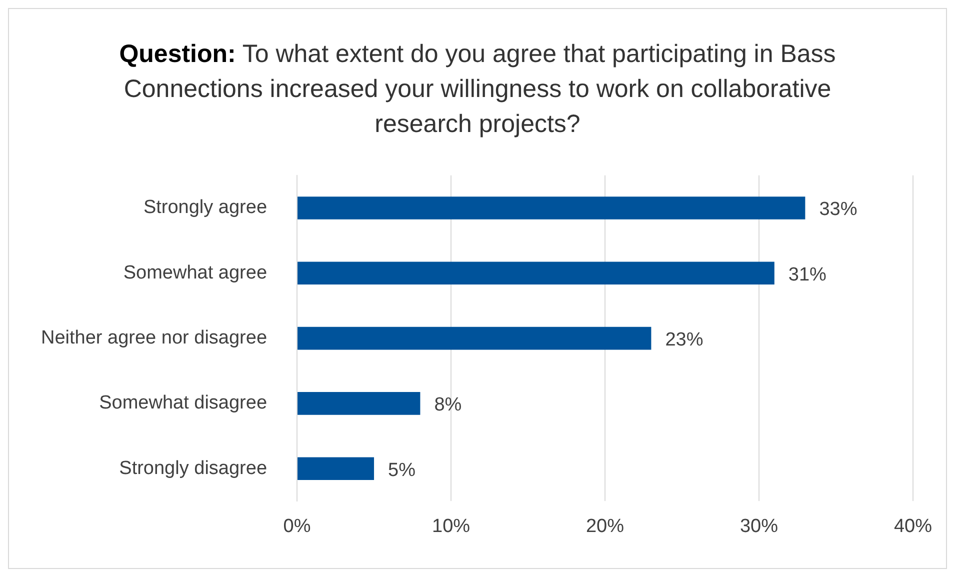  What do you see at coordinates (402, 470) in the screenshot?
I see `data-label: 5%` at bounding box center [402, 470].